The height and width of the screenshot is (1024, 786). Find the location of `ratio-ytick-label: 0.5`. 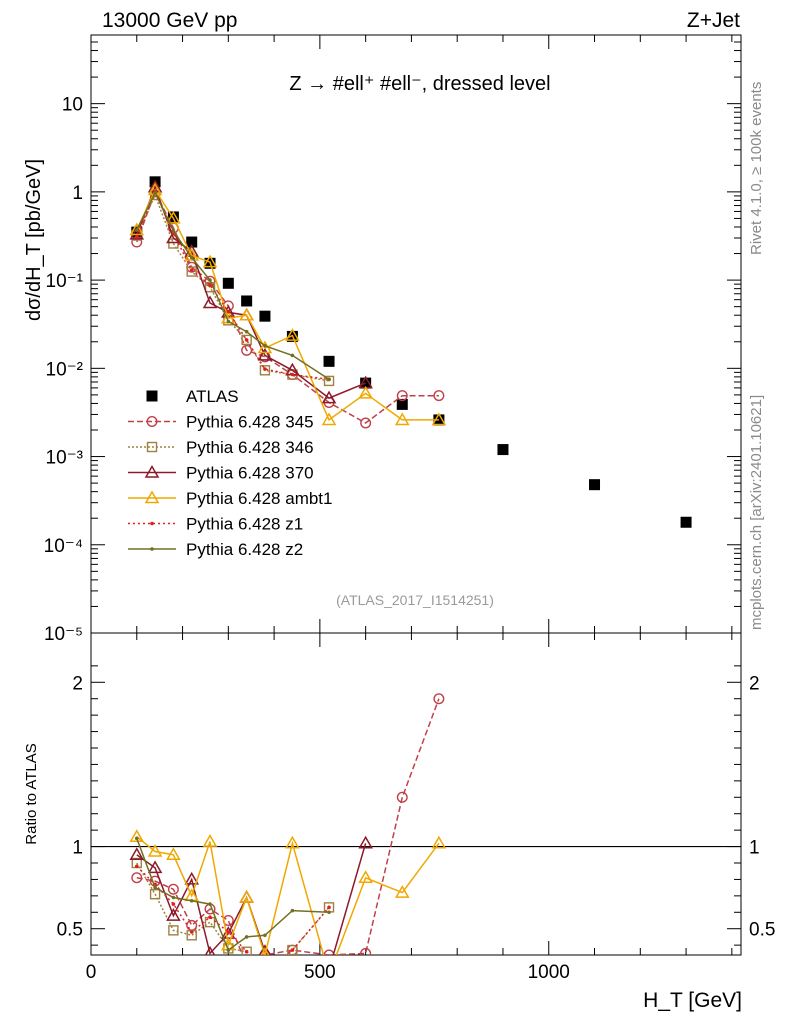

ratio-ytick-label: 0.5 is located at coordinates (70, 930).